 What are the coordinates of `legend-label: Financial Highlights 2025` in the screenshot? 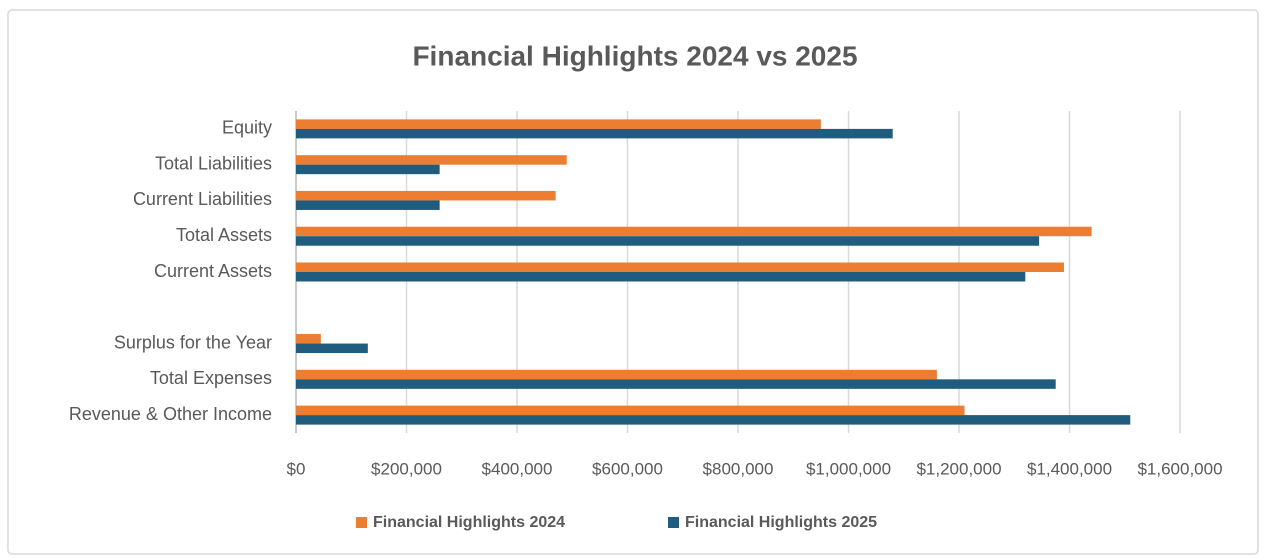 It's located at (781, 522).